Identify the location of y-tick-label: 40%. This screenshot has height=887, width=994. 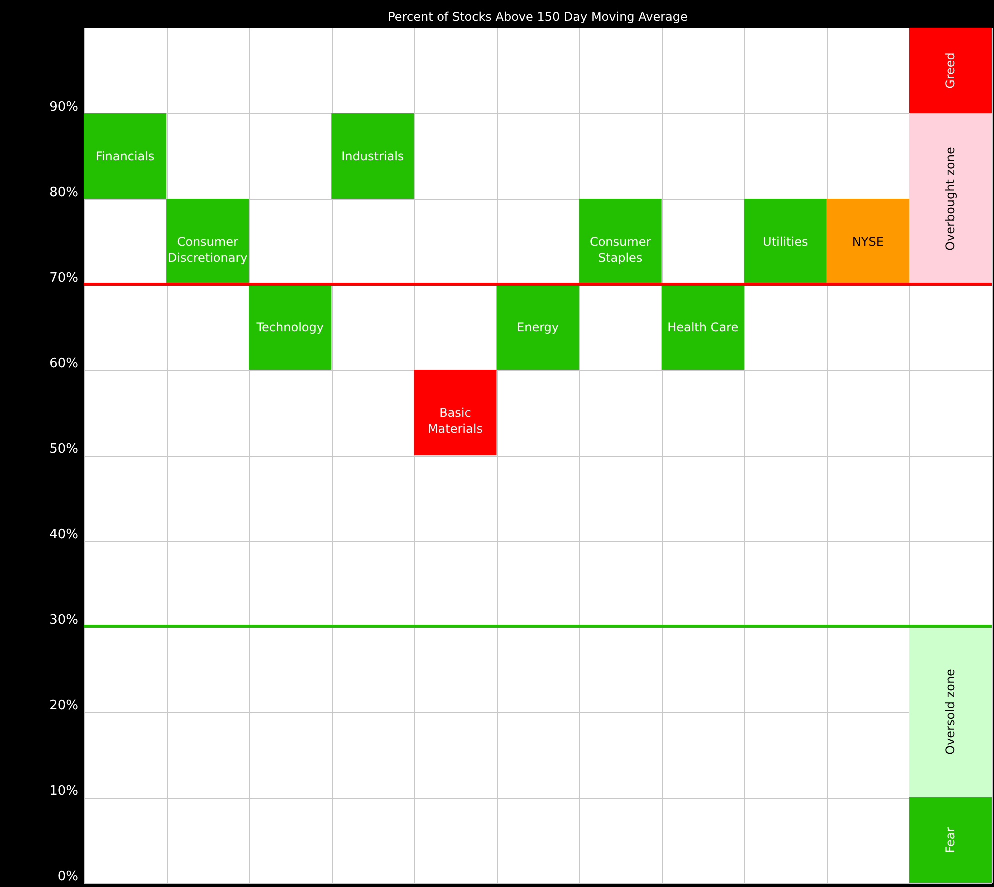
(64, 535).